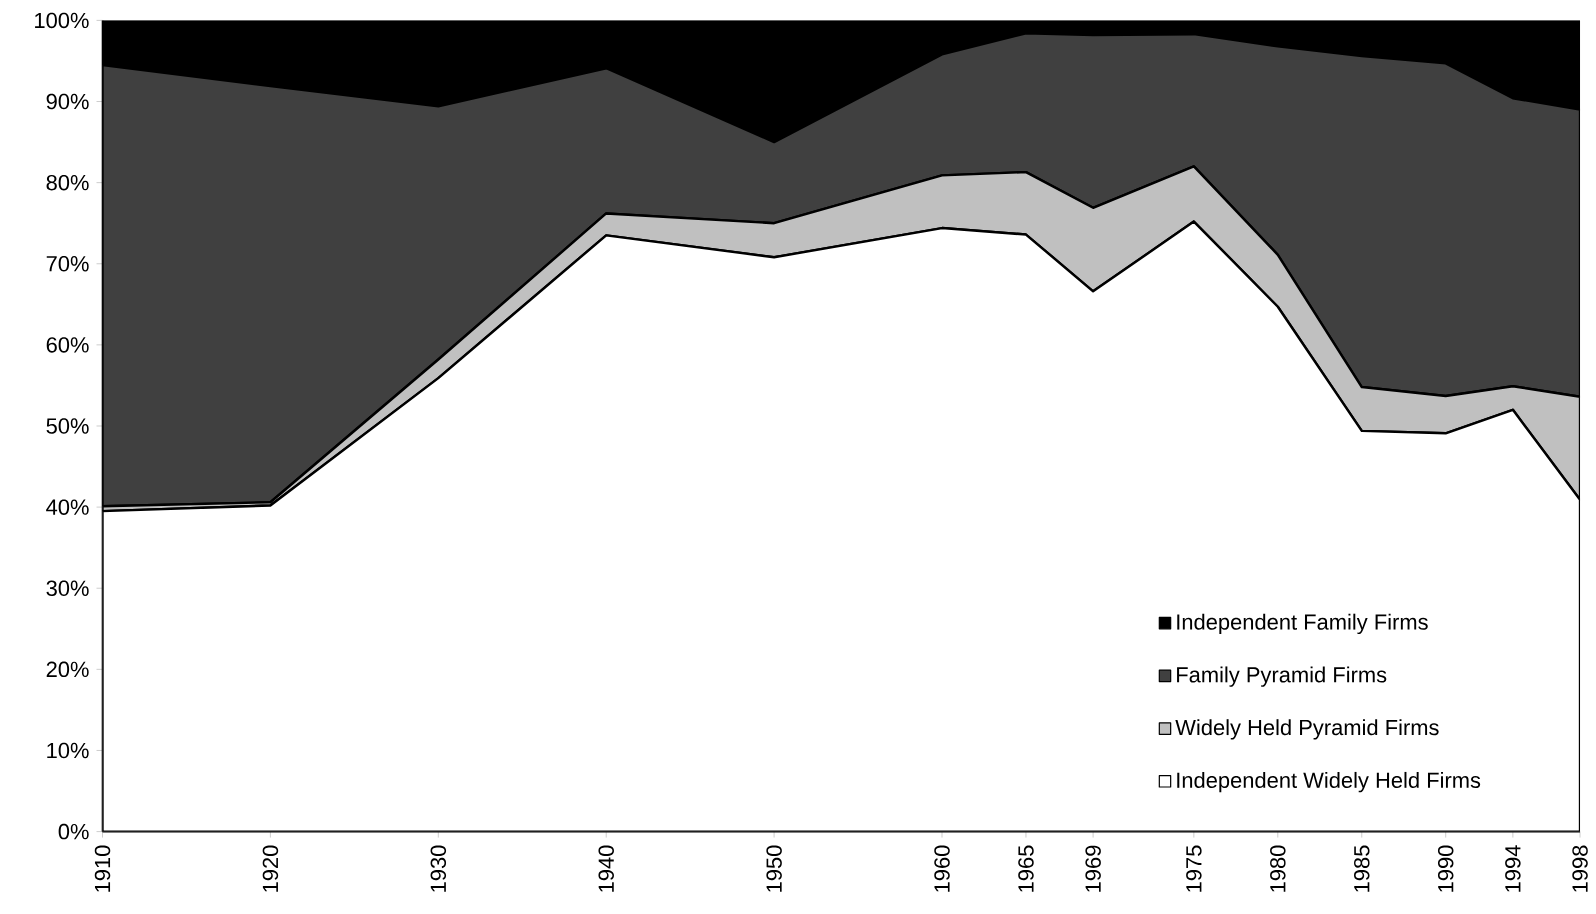 The height and width of the screenshot is (914, 1596). What do you see at coordinates (774, 868) in the screenshot?
I see `x-tick-label: 1950` at bounding box center [774, 868].